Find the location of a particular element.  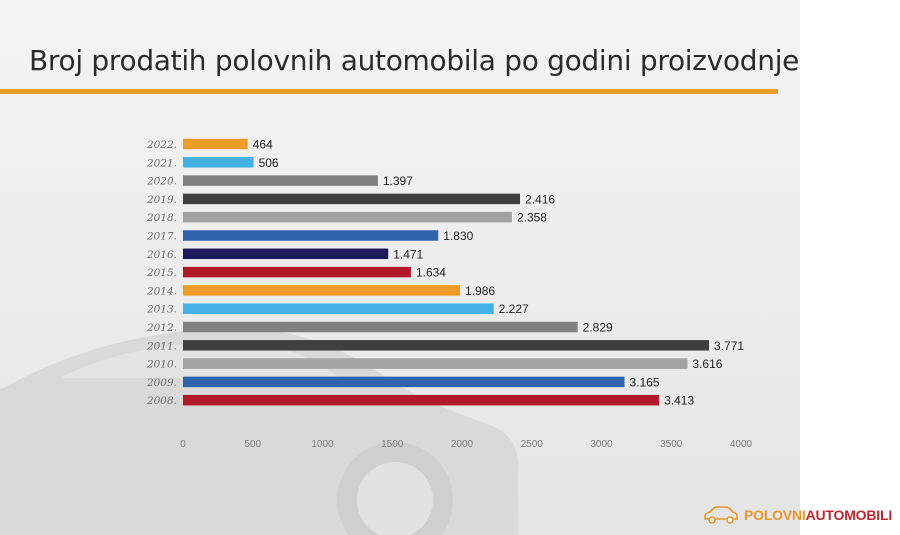

x-tick-label: 1000 is located at coordinates (322, 444).